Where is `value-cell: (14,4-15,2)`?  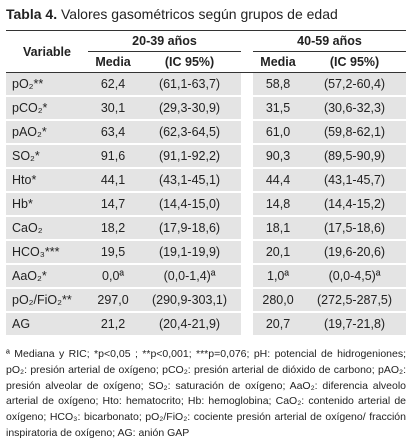
value-cell: (14,4-15,2) is located at coordinates (354, 204).